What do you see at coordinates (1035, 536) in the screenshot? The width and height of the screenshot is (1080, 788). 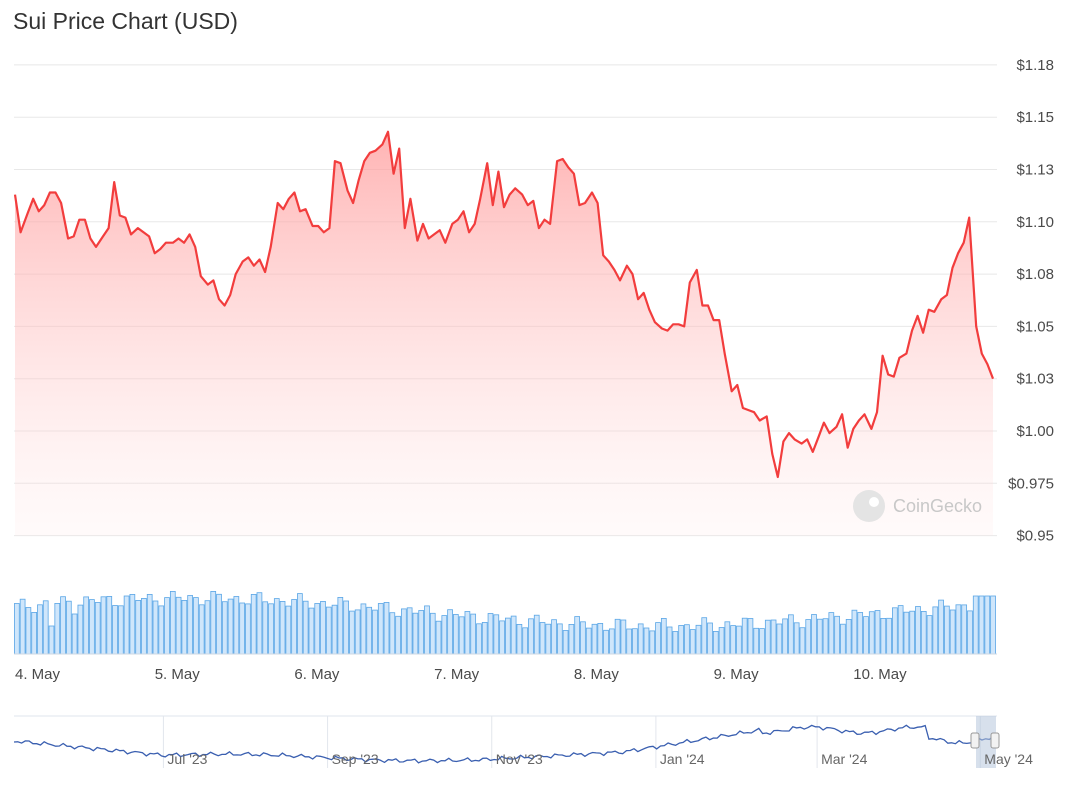 I see `y-tick-label: $0.95` at bounding box center [1035, 536].